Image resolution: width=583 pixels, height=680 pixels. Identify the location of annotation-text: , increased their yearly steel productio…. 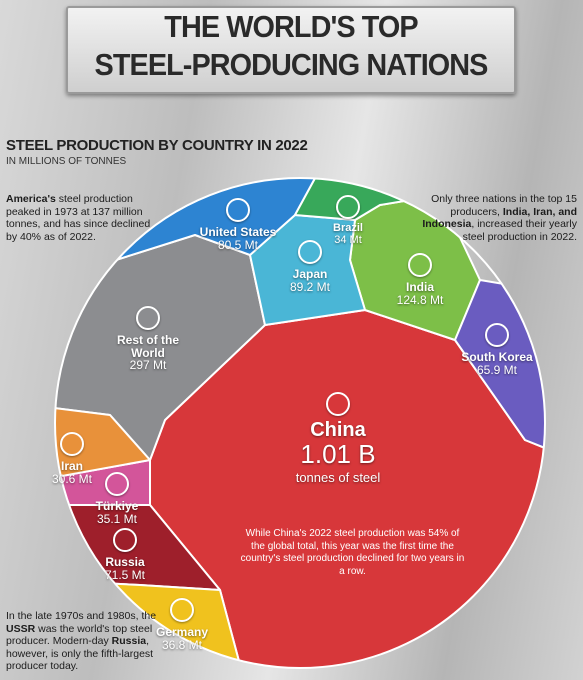
(519, 230).